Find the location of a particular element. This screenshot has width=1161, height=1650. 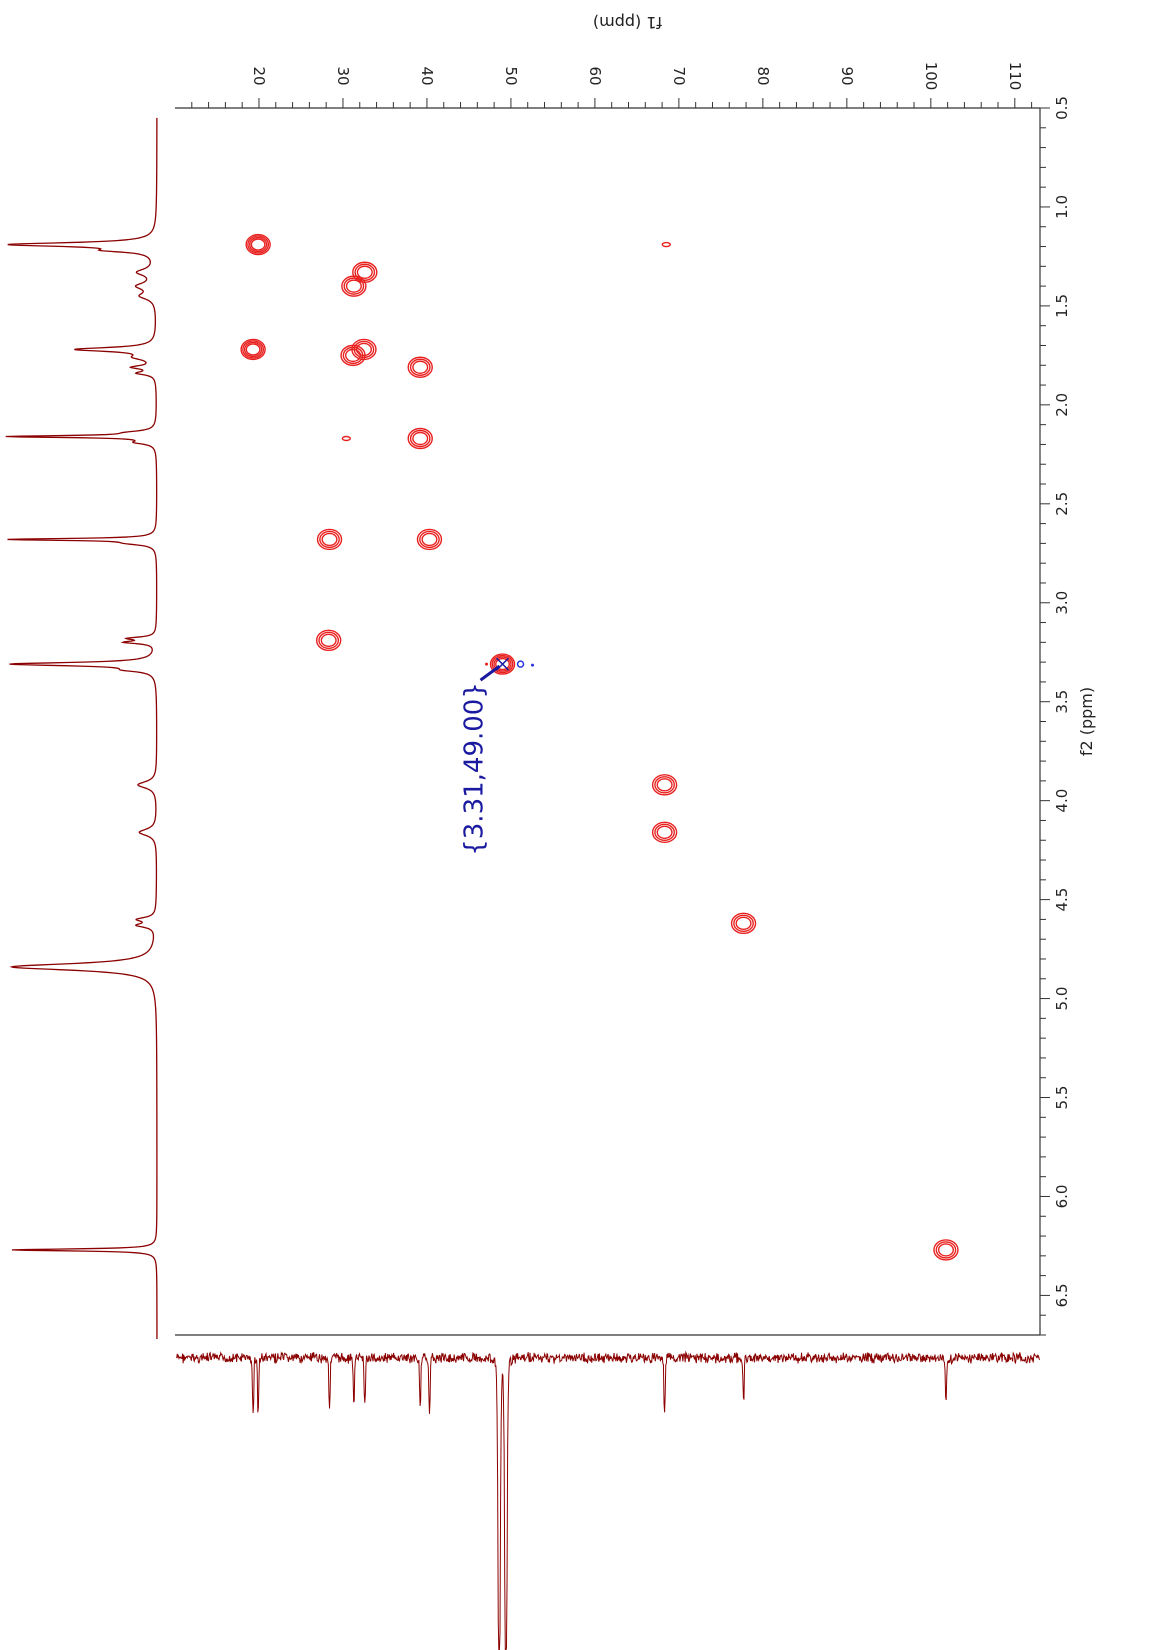

noise-contour is located at coordinates (487, 664).